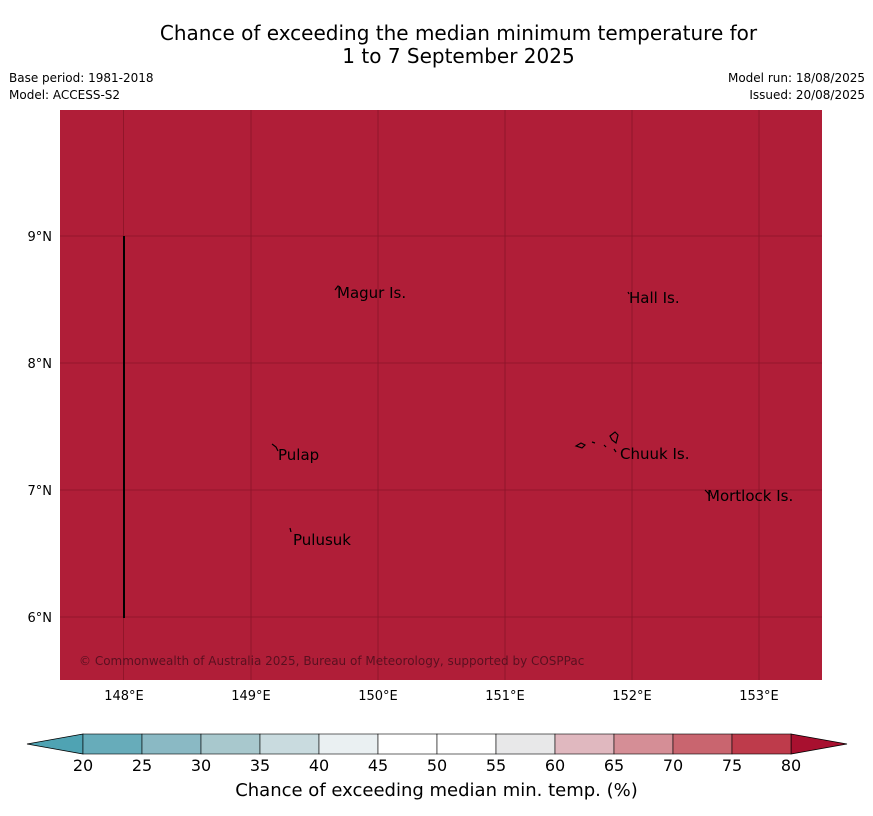 This screenshot has width=873, height=816. I want to click on base-period: Base period: 1981-2018, so click(81, 78).